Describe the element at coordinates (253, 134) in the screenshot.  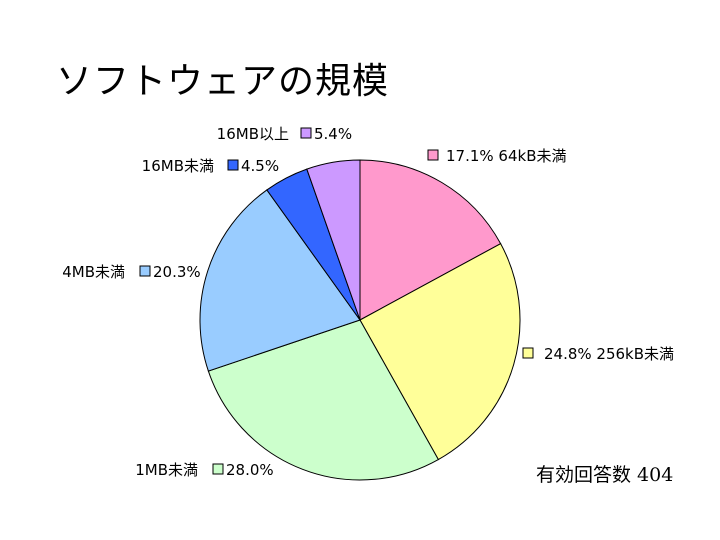
I see `slice-category-6: 16MB以上` at that location.